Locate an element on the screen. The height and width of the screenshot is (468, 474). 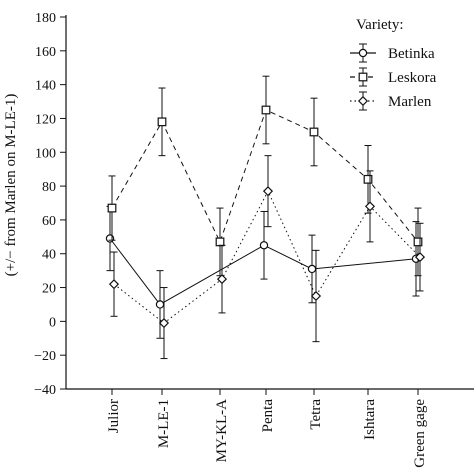
y-tick-label: 100 is located at coordinates (45, 153).